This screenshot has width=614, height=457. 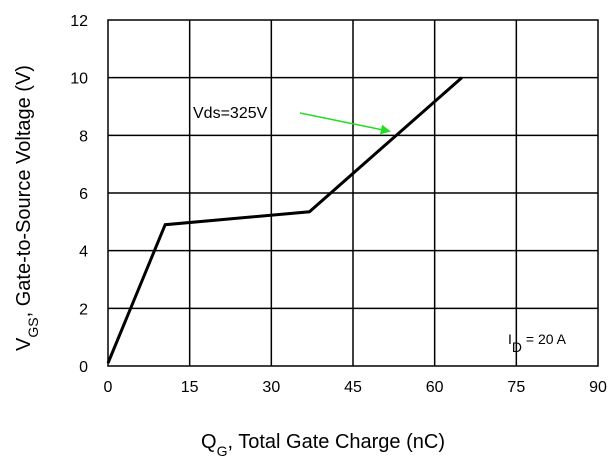 I want to click on annotation-label: Vds=325V, so click(x=230, y=113).